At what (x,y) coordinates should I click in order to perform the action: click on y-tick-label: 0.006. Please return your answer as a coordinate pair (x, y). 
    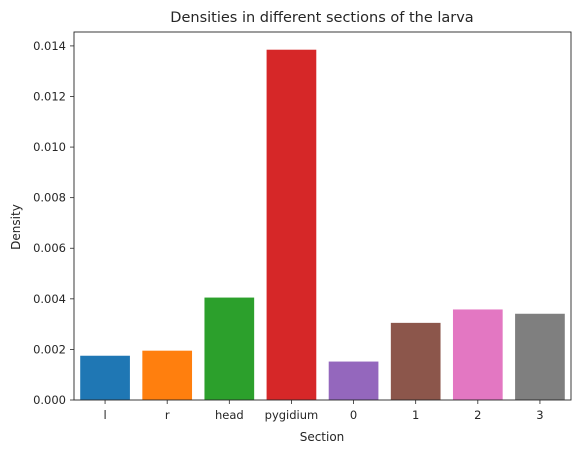
    Looking at the image, I should click on (49, 248).